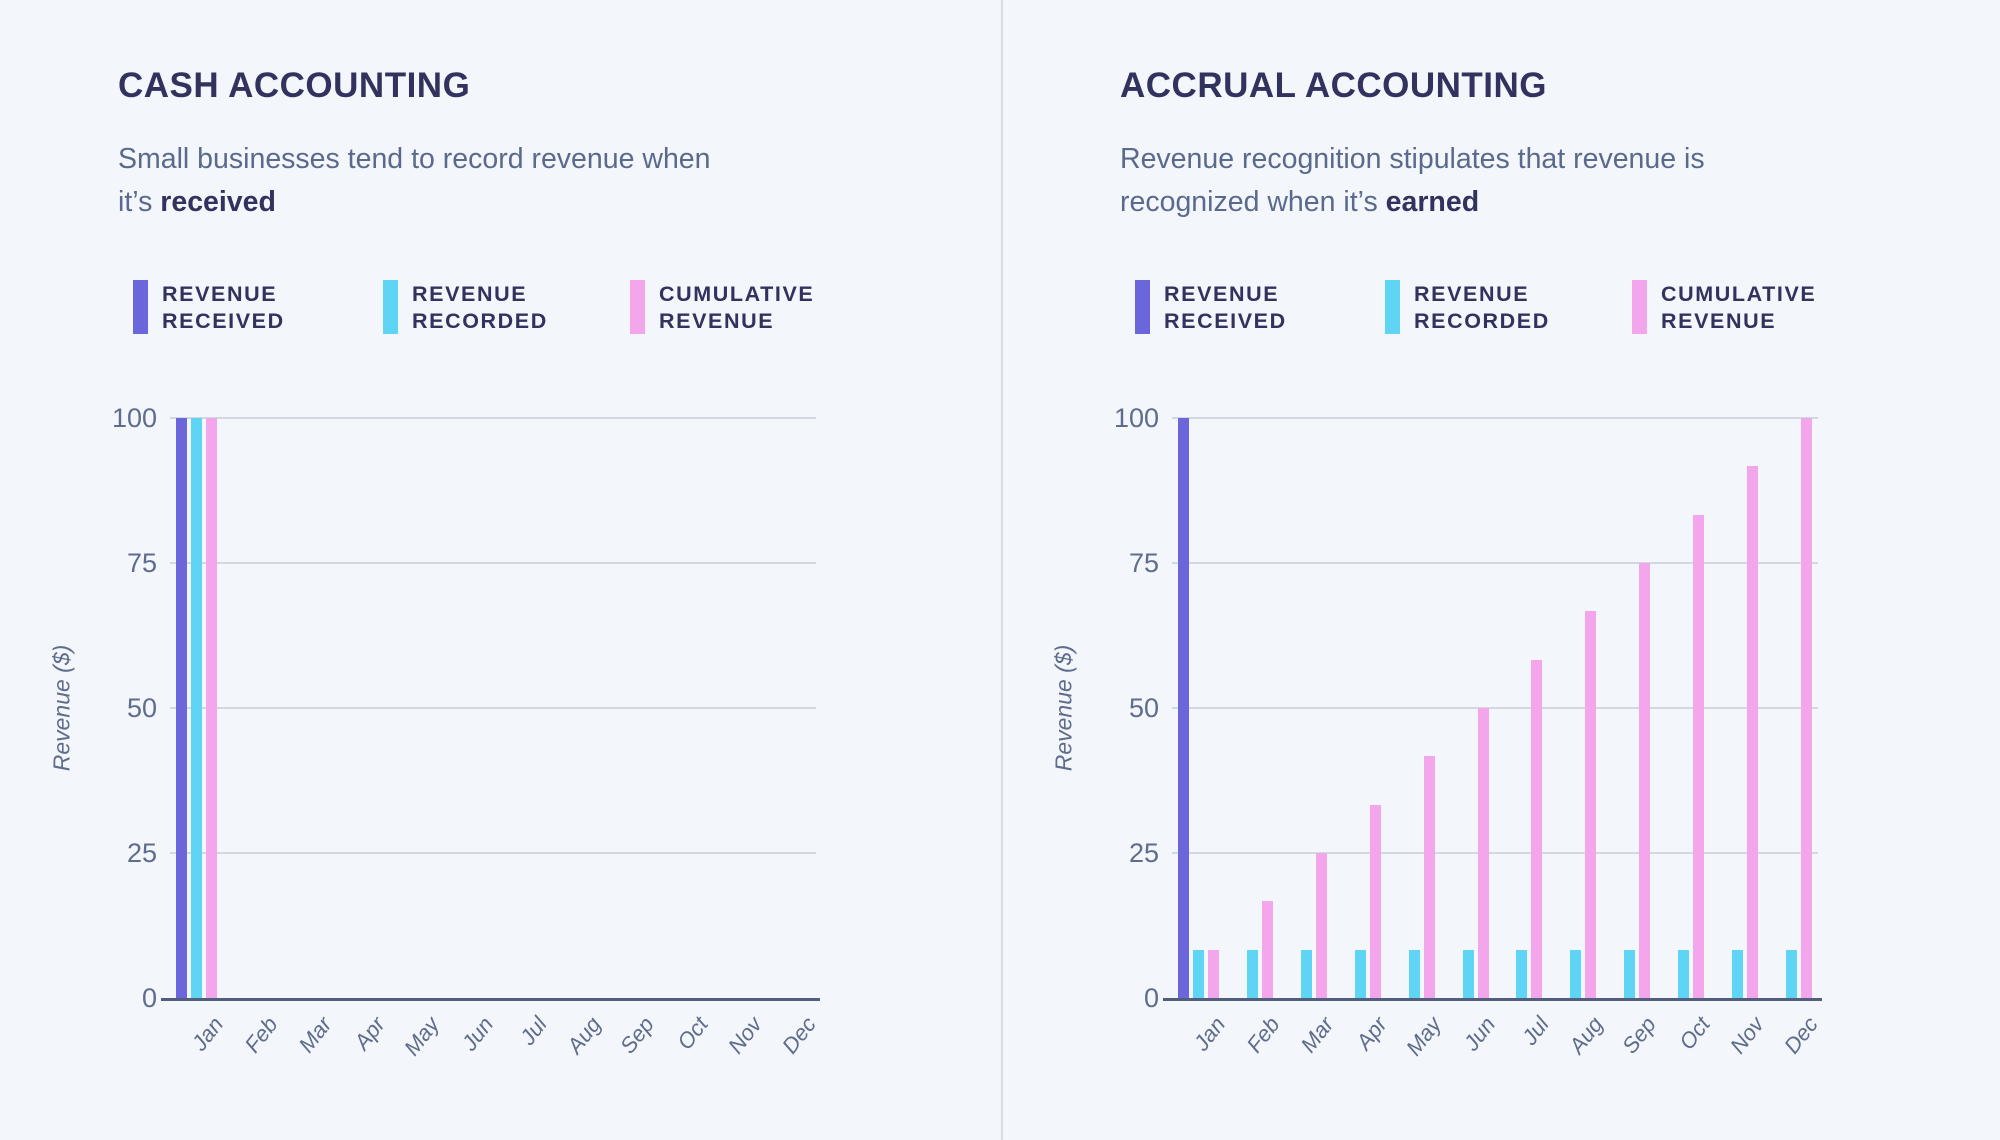 This screenshot has height=1140, width=2000. Describe the element at coordinates (490, 999) in the screenshot. I see `x-axis-line` at that location.